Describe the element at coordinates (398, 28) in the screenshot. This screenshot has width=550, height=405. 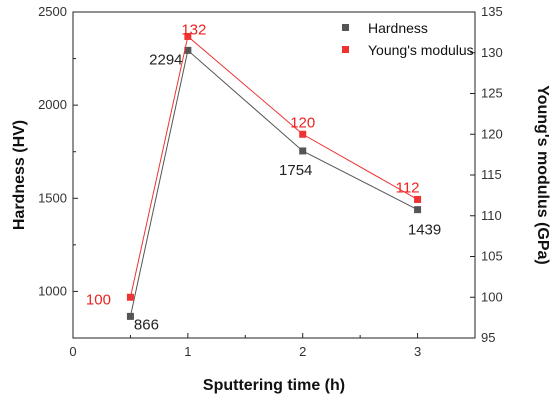
I see `legend-label: Hardness` at that location.